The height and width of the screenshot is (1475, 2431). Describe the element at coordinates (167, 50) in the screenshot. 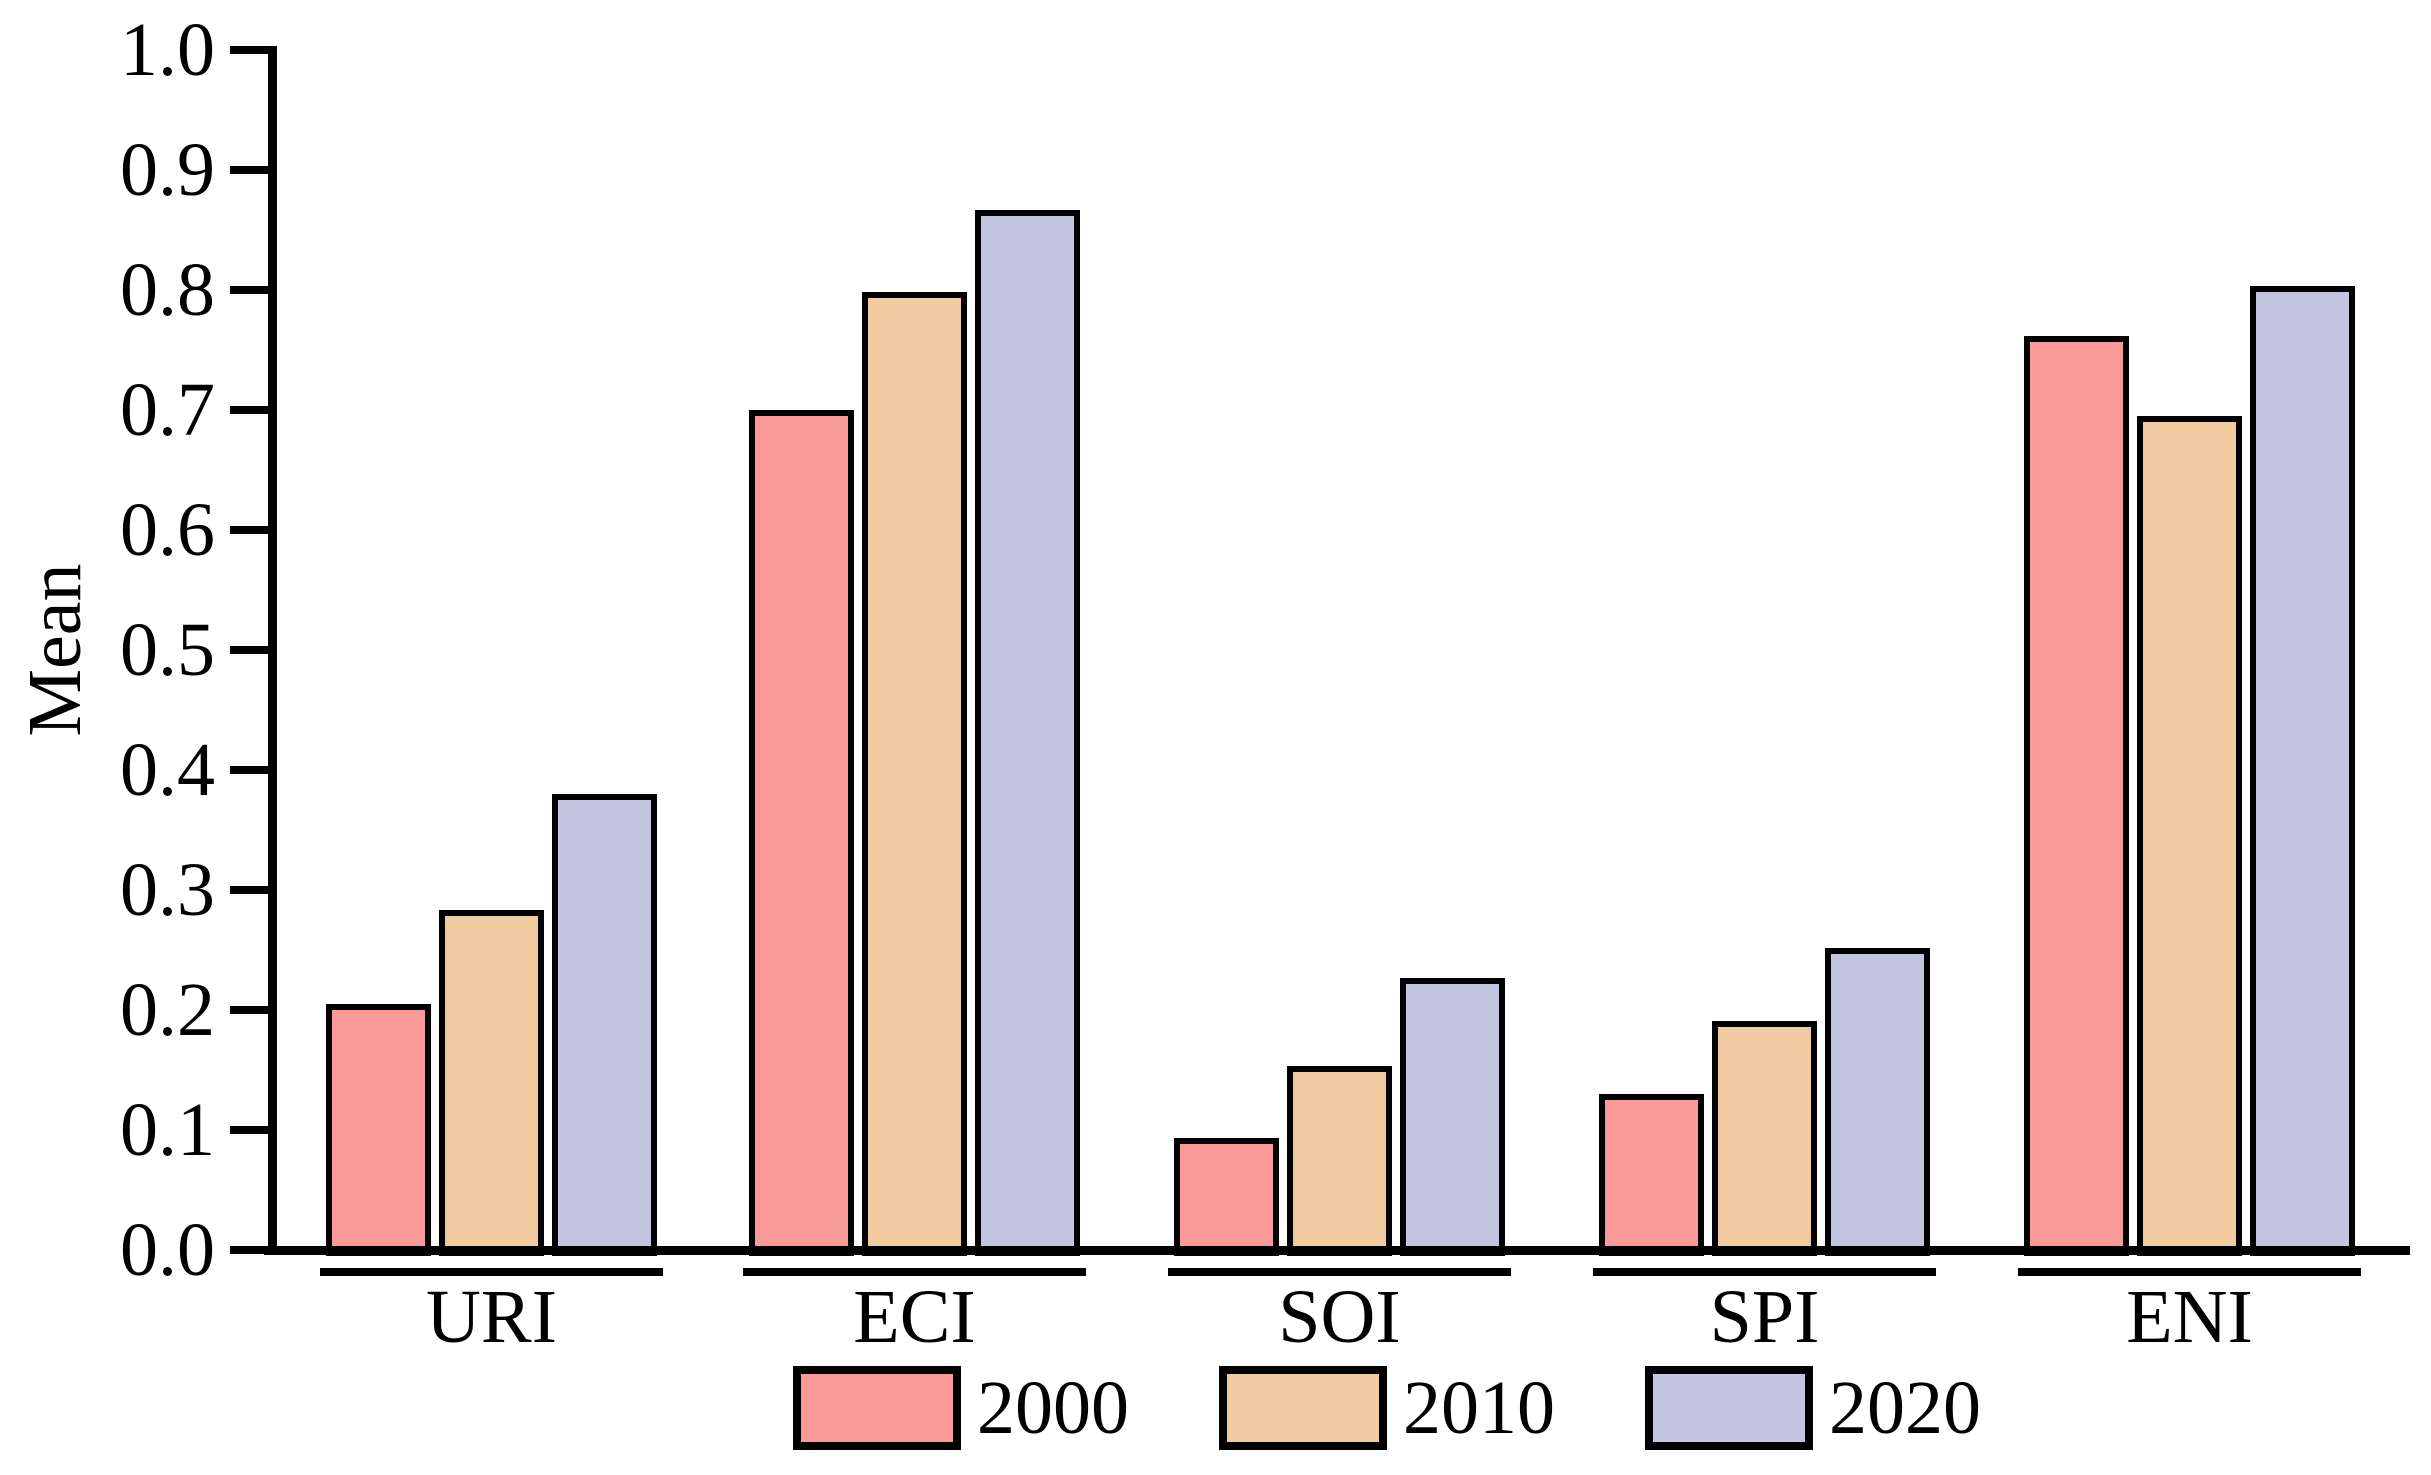

I see `y-tick-label: 1.0` at that location.